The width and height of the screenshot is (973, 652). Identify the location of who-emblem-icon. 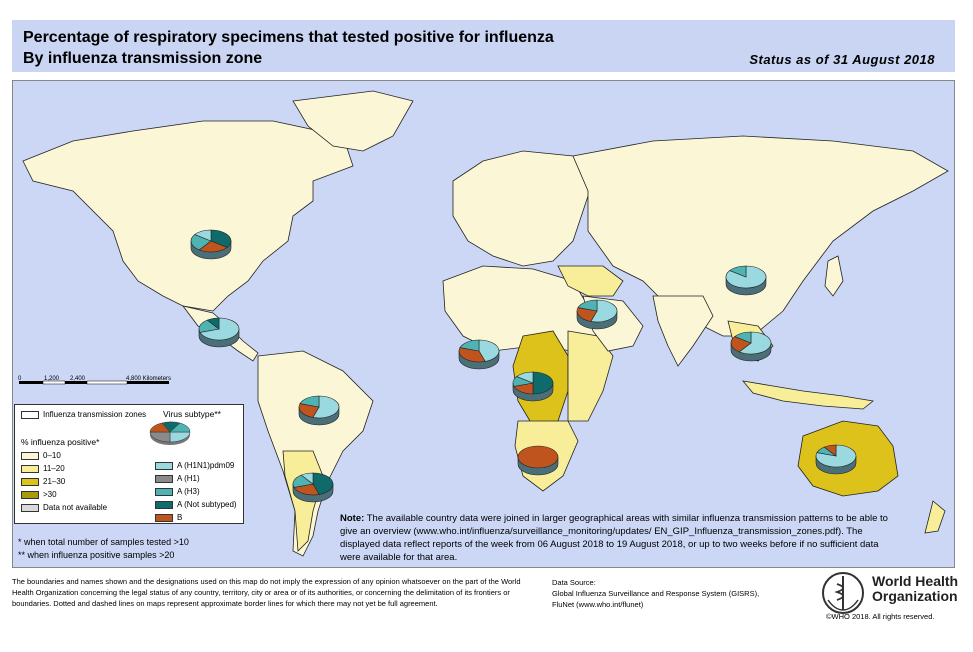
(843, 593).